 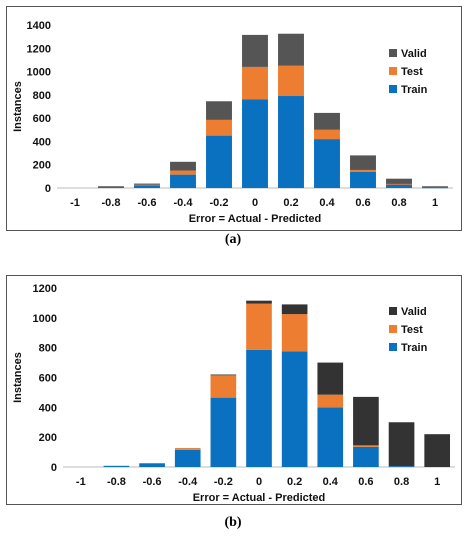 What do you see at coordinates (330, 401) in the screenshot?
I see `bar-test-0.4` at bounding box center [330, 401].